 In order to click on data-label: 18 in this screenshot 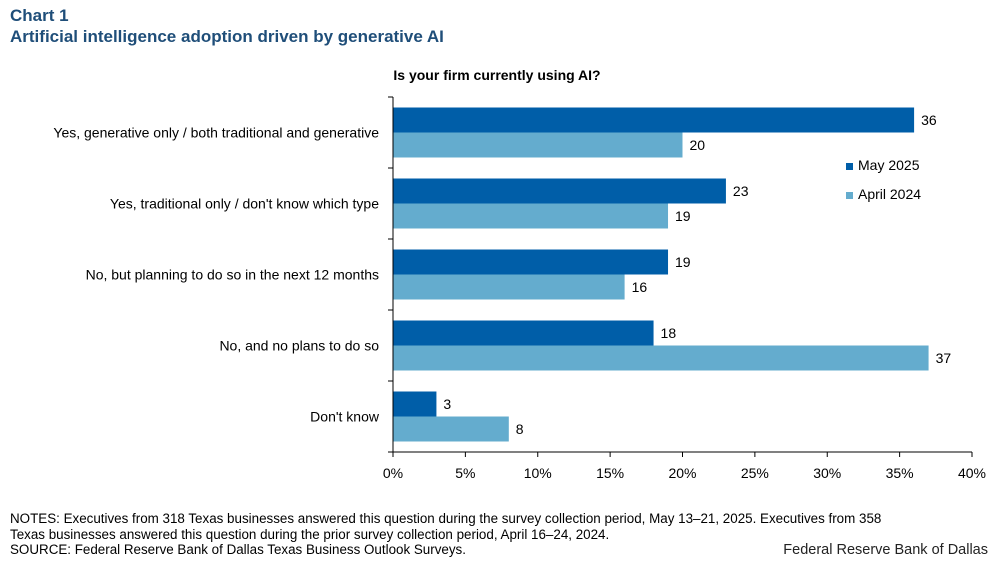, I will do `click(669, 333)`.